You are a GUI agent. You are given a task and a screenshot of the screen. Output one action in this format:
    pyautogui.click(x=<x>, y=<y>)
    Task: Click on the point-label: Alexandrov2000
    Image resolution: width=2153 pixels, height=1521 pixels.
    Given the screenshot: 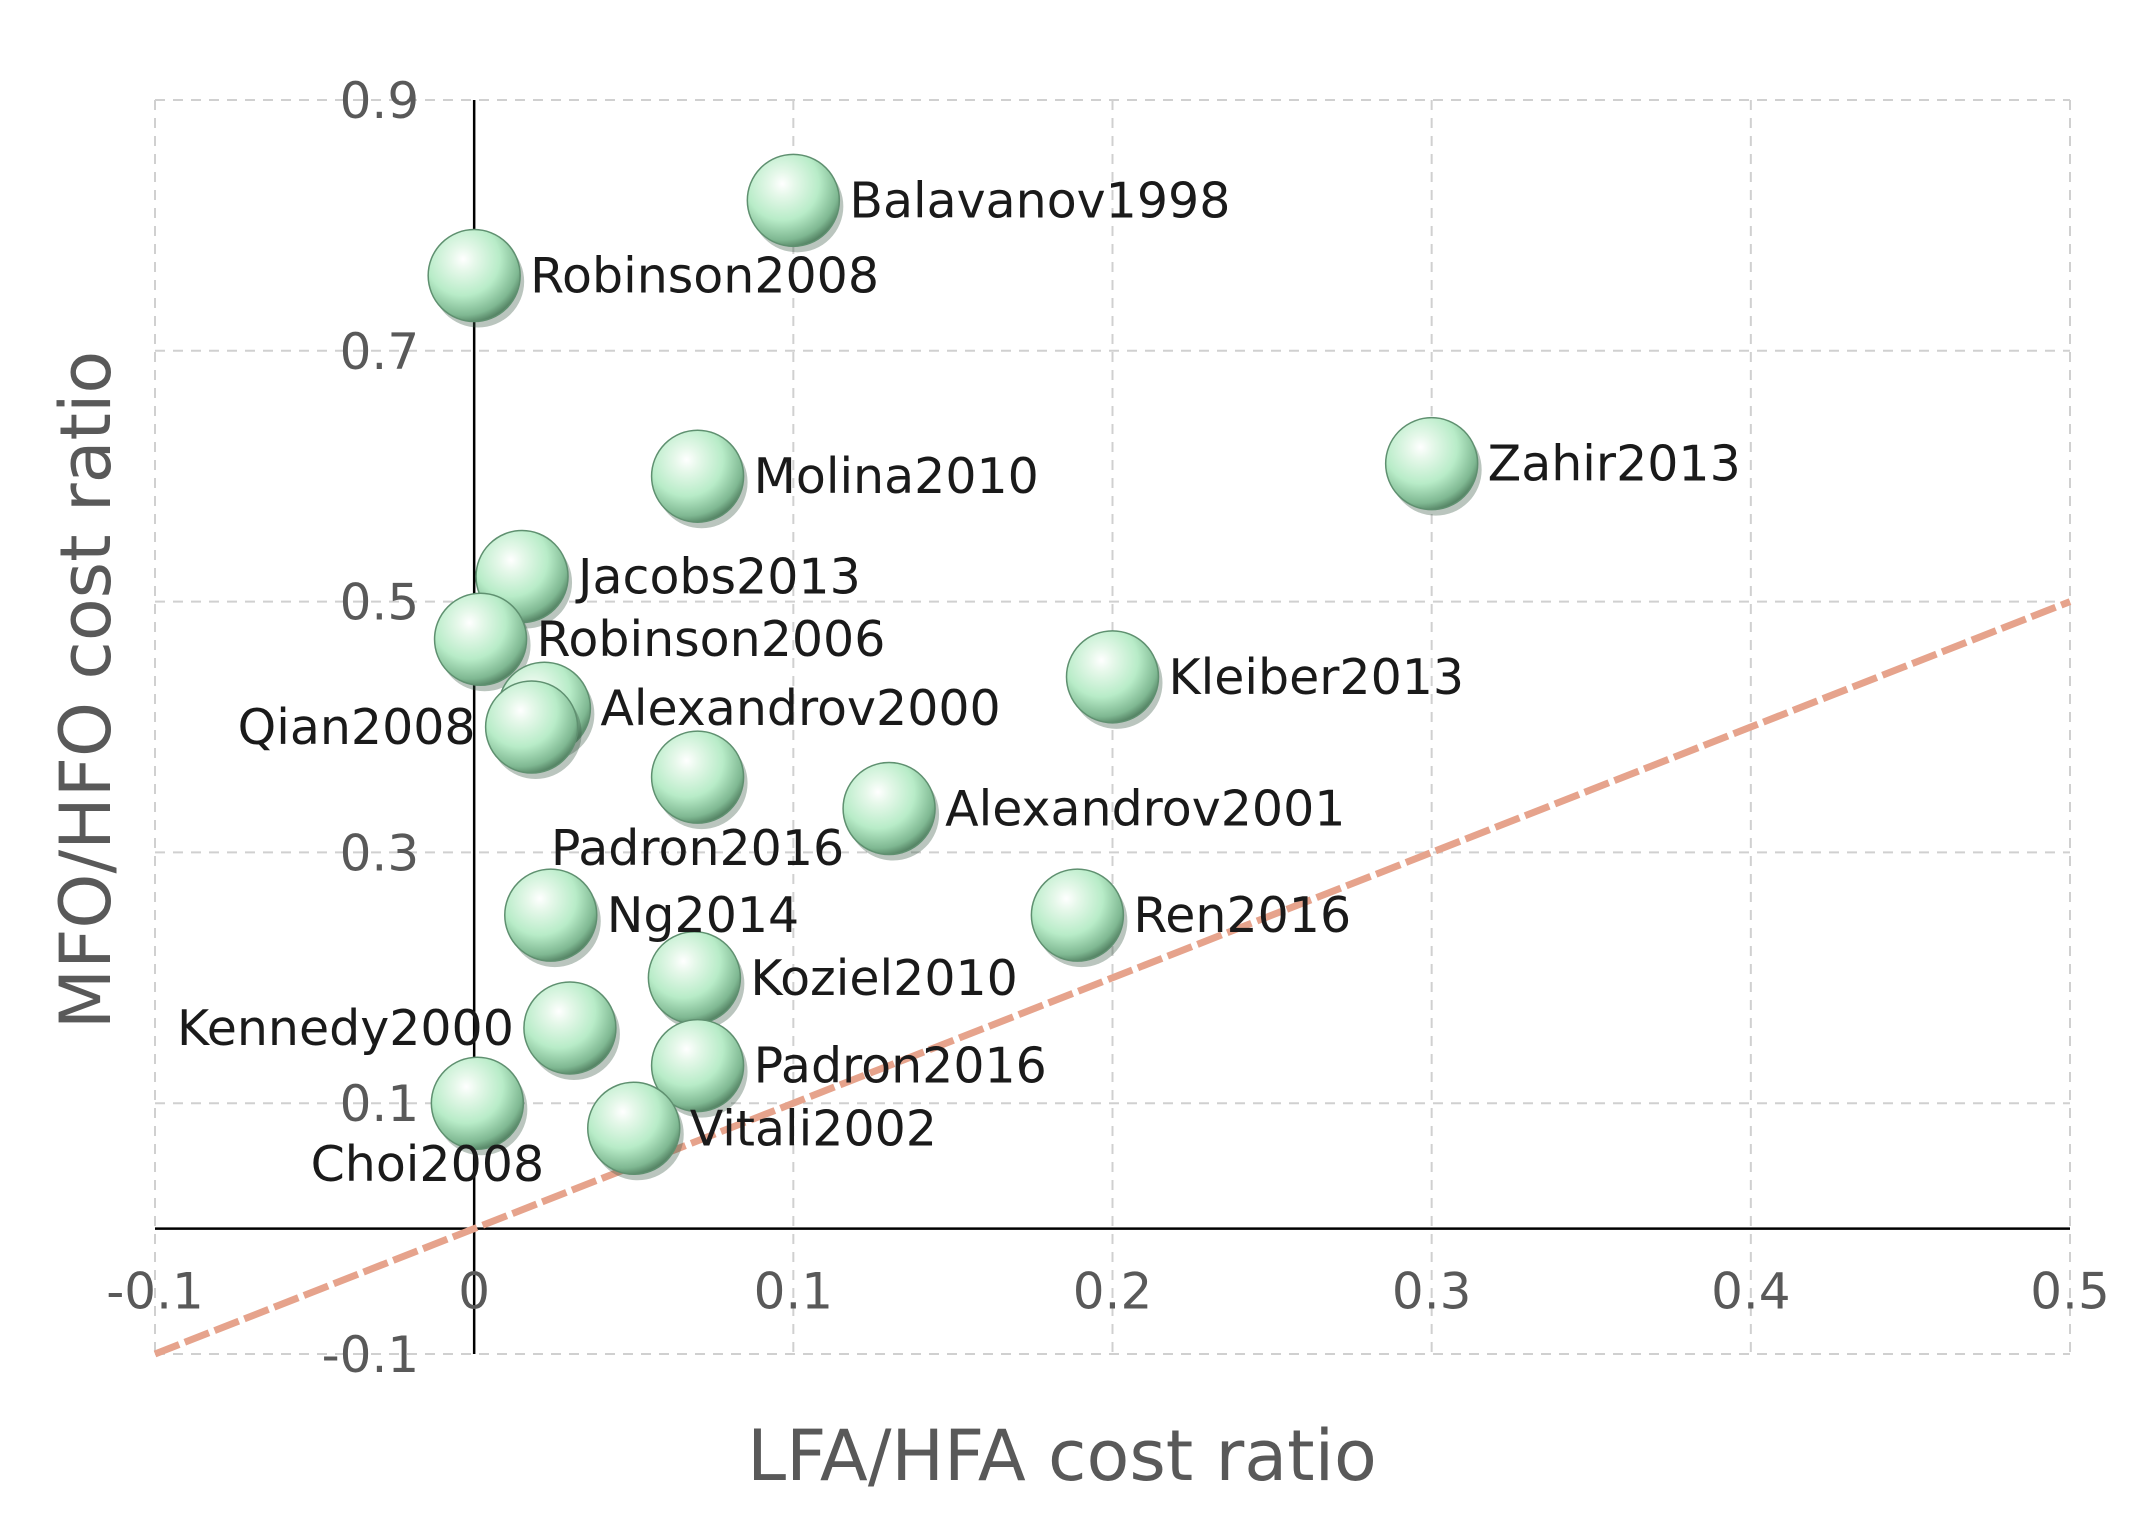 What is the action you would take?
    pyautogui.click(x=800, y=708)
    